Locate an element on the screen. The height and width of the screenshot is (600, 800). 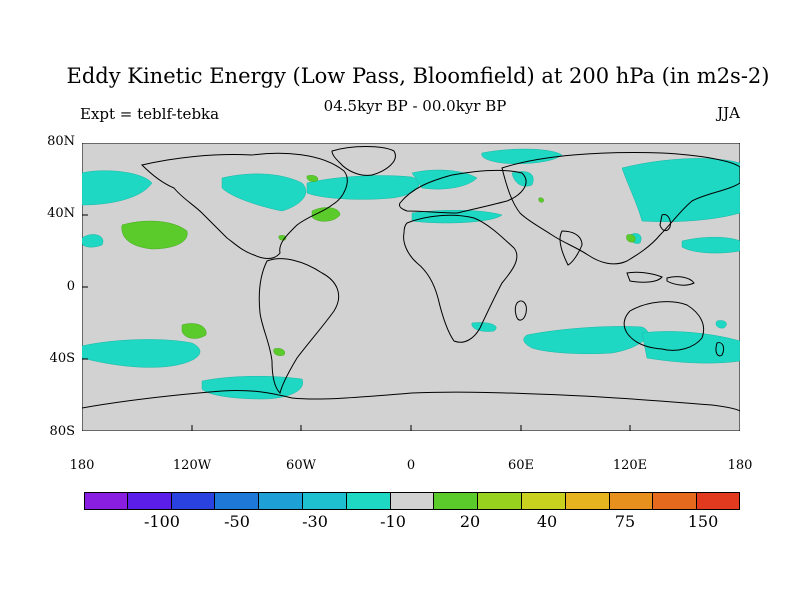
colorbar-label: -10 is located at coordinates (393, 521).